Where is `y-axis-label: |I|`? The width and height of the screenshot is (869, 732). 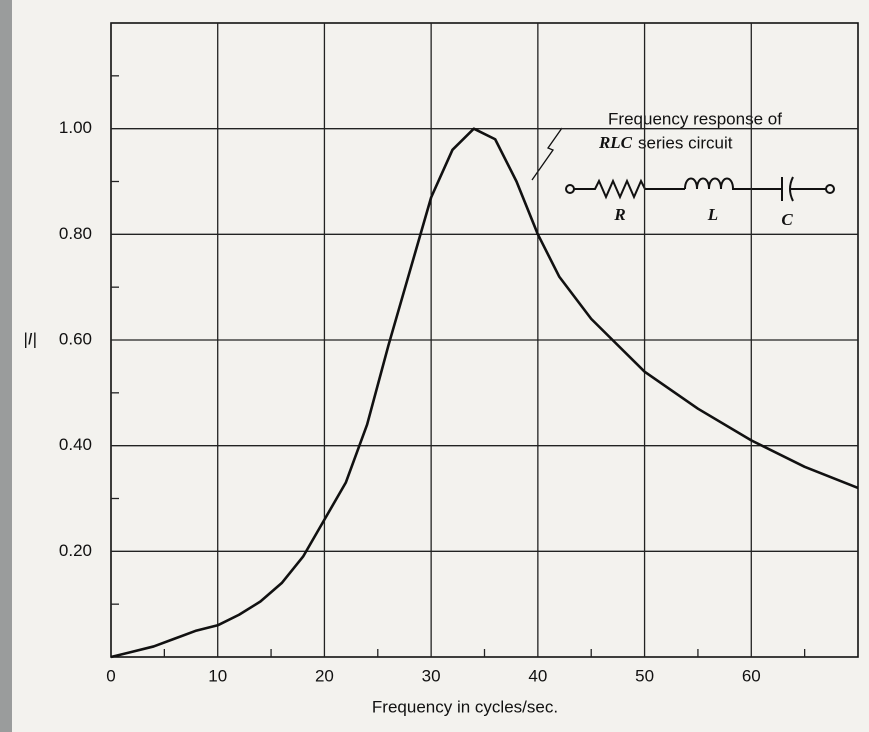 y-axis-label: |I| is located at coordinates (30, 338).